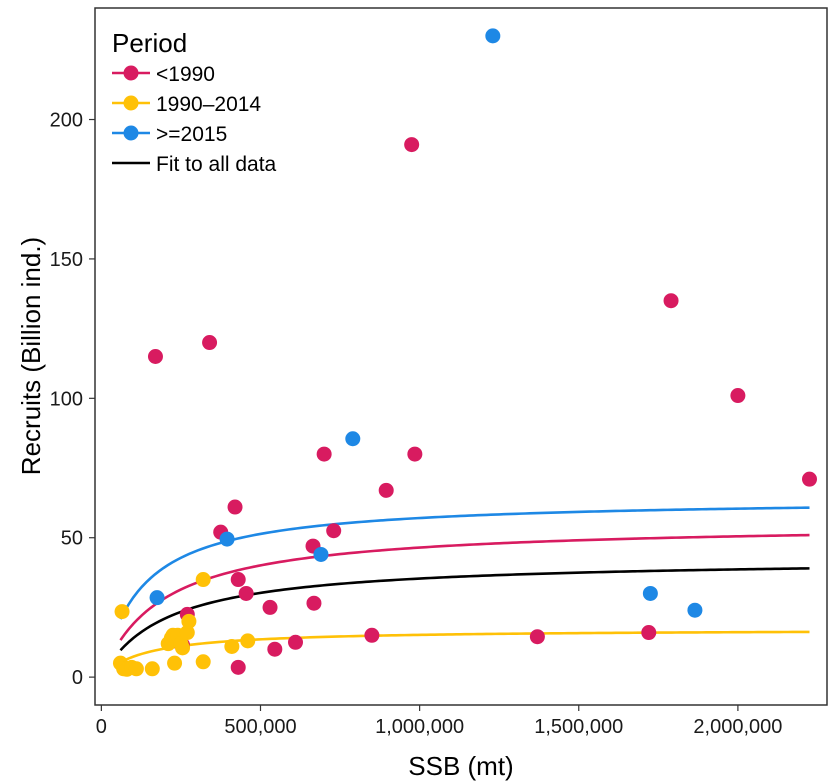  Describe the element at coordinates (737, 727) in the screenshot. I see `x-tick-label: 2,000,000` at that location.